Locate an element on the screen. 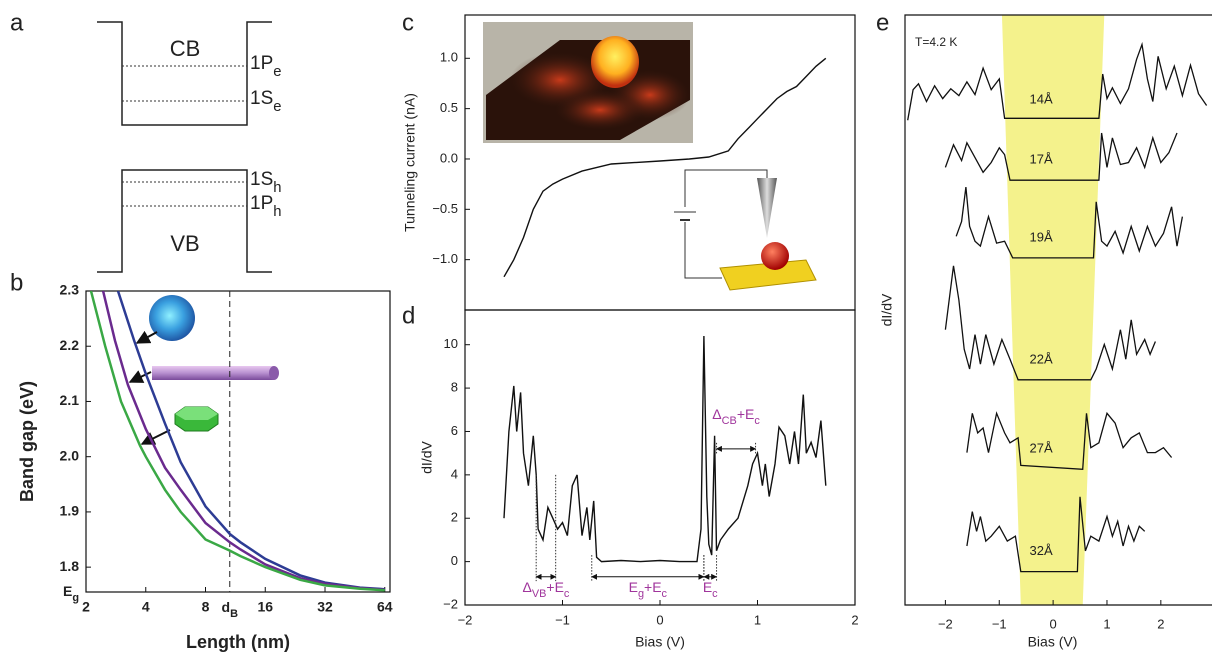 This screenshot has width=1214, height=655. level-label: 1Pe is located at coordinates (266, 66).